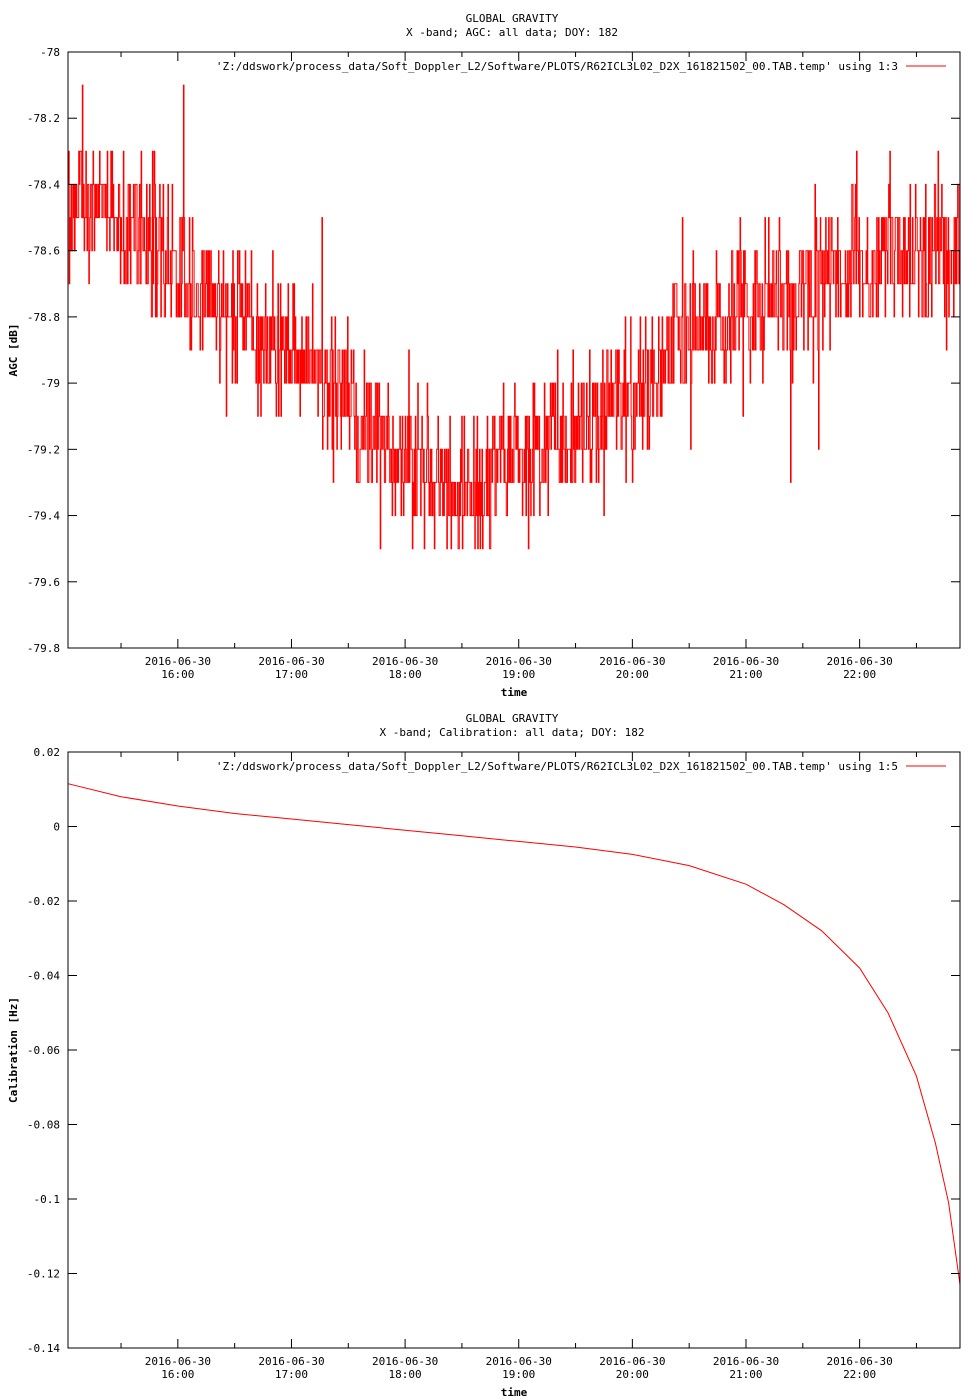  Describe the element at coordinates (43, 251) in the screenshot. I see `y-tick-label: -78.6` at that location.